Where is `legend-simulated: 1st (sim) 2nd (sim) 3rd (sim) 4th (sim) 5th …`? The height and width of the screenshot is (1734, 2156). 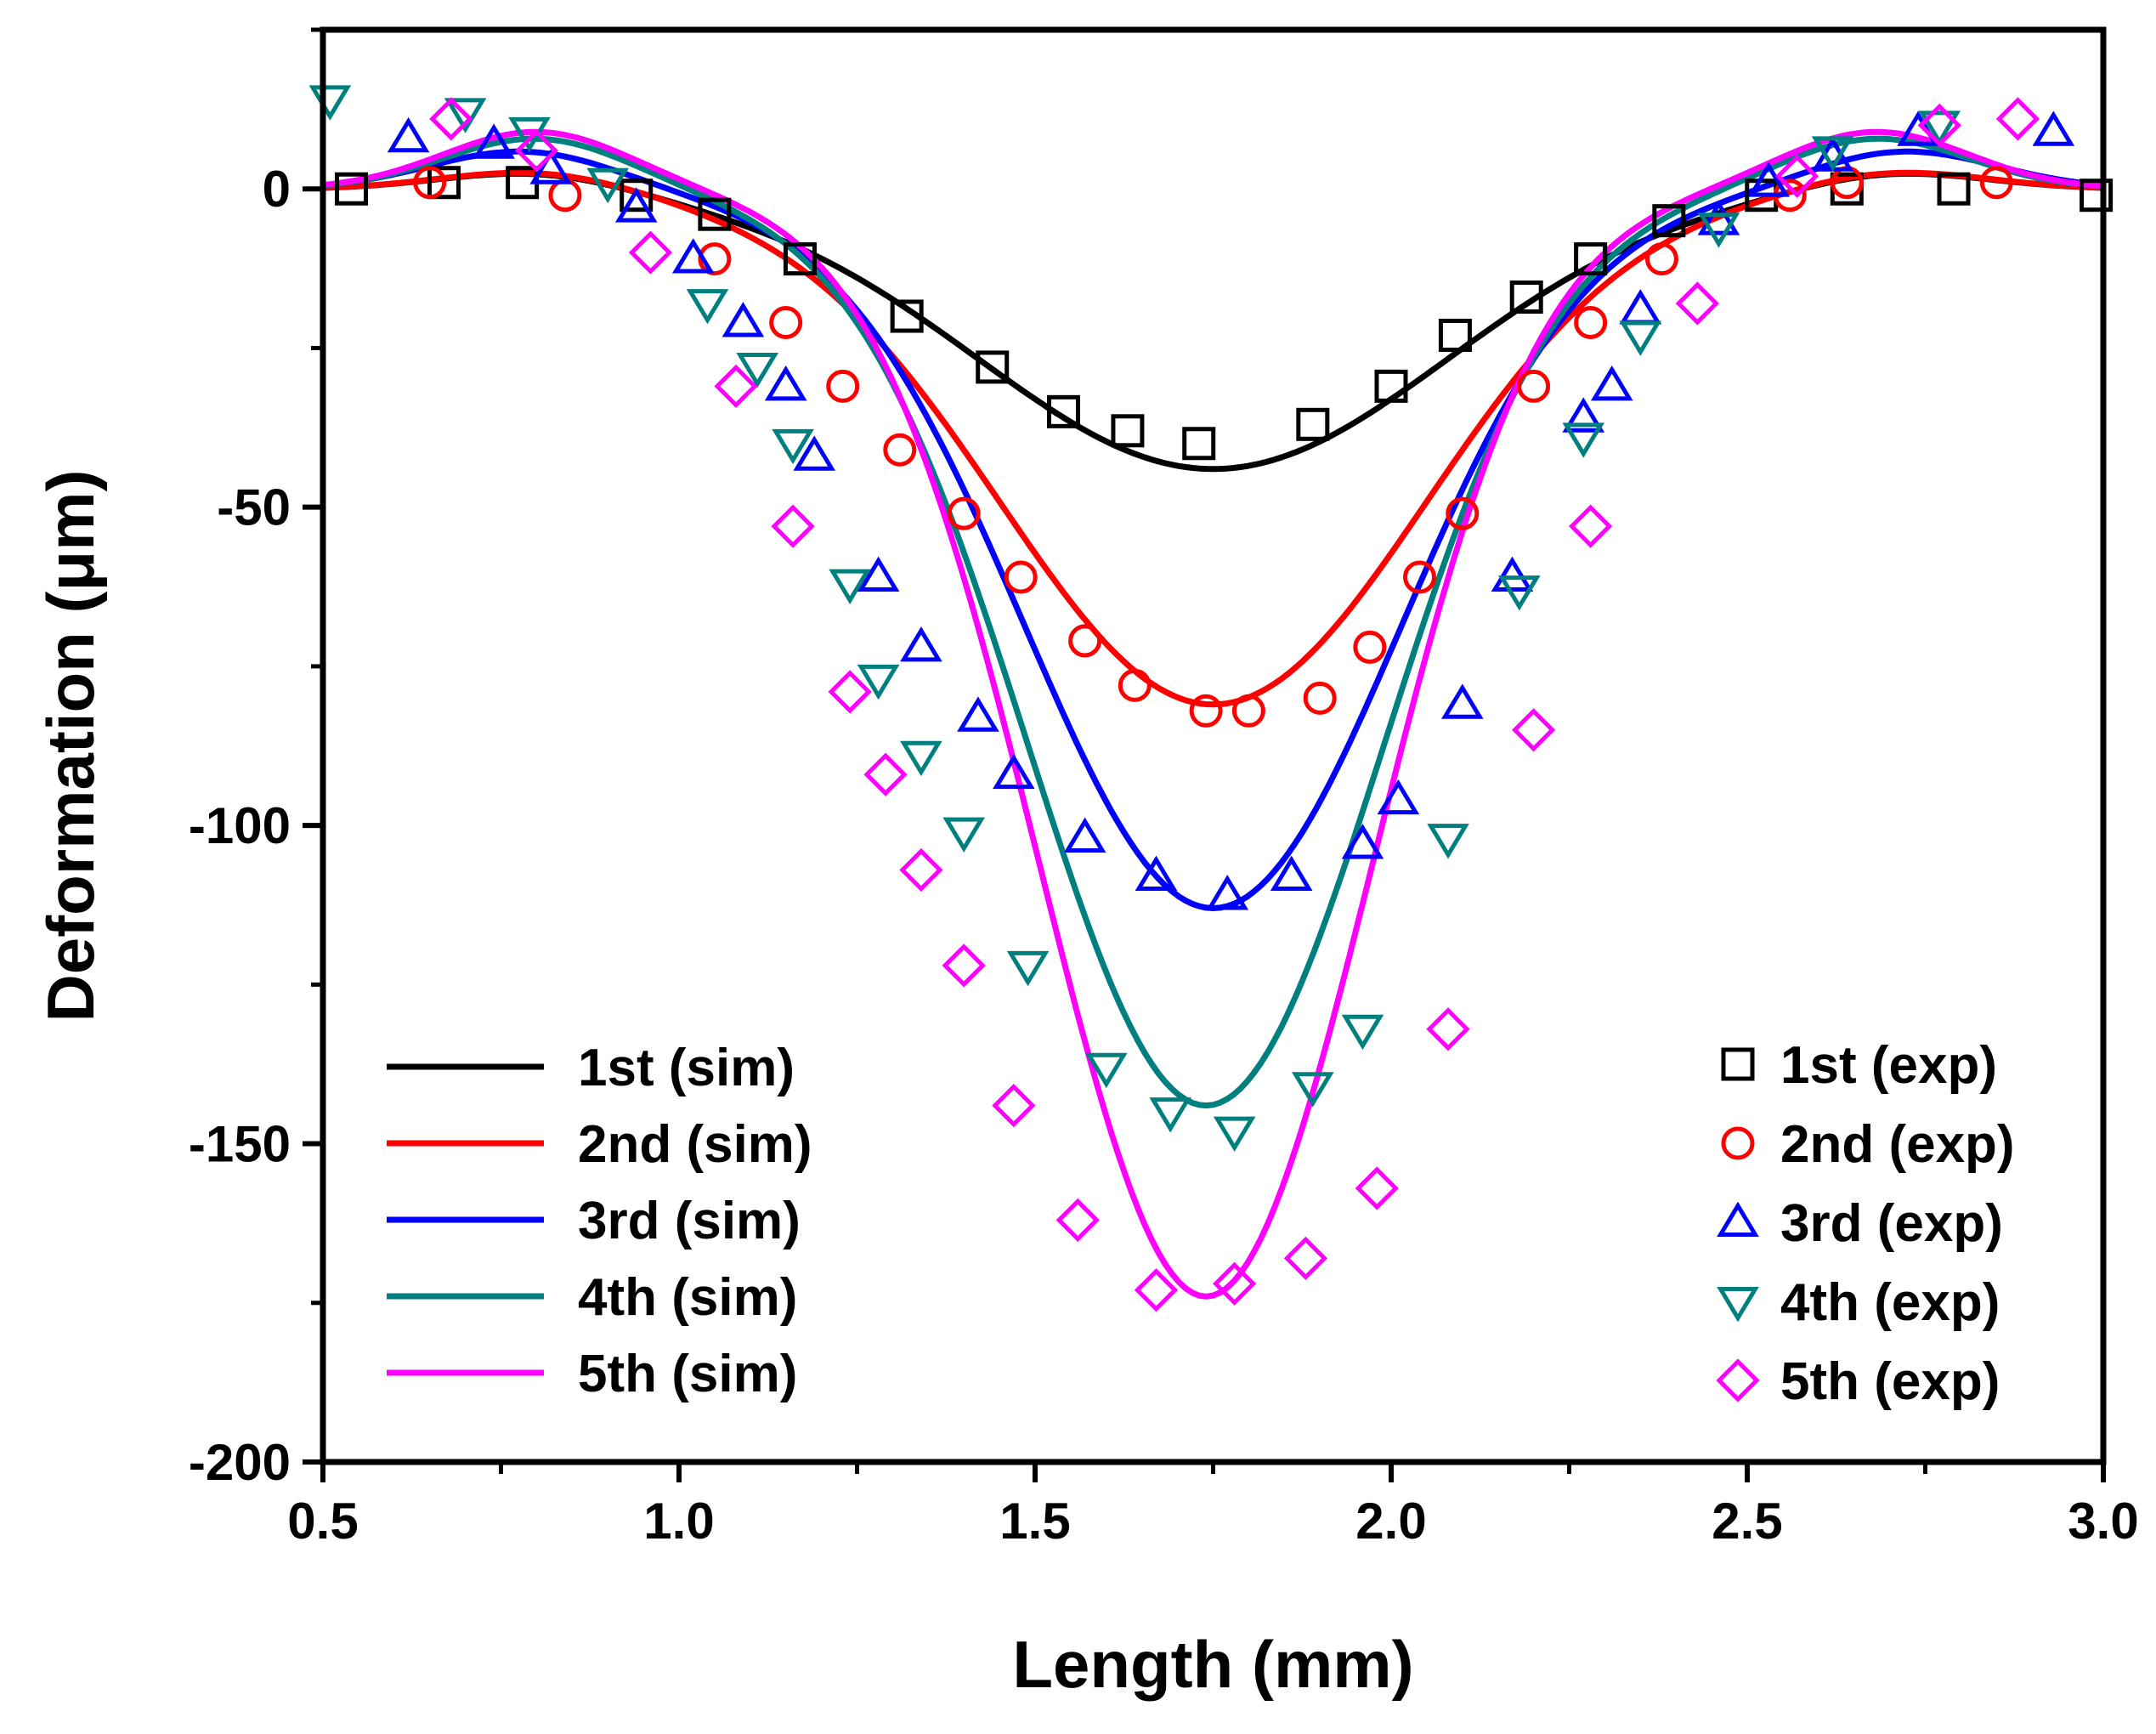 legend-simulated: 1st (sim) 2nd (sim) 3rd (sim) 4th (sim) 5th … is located at coordinates (599, 1221).